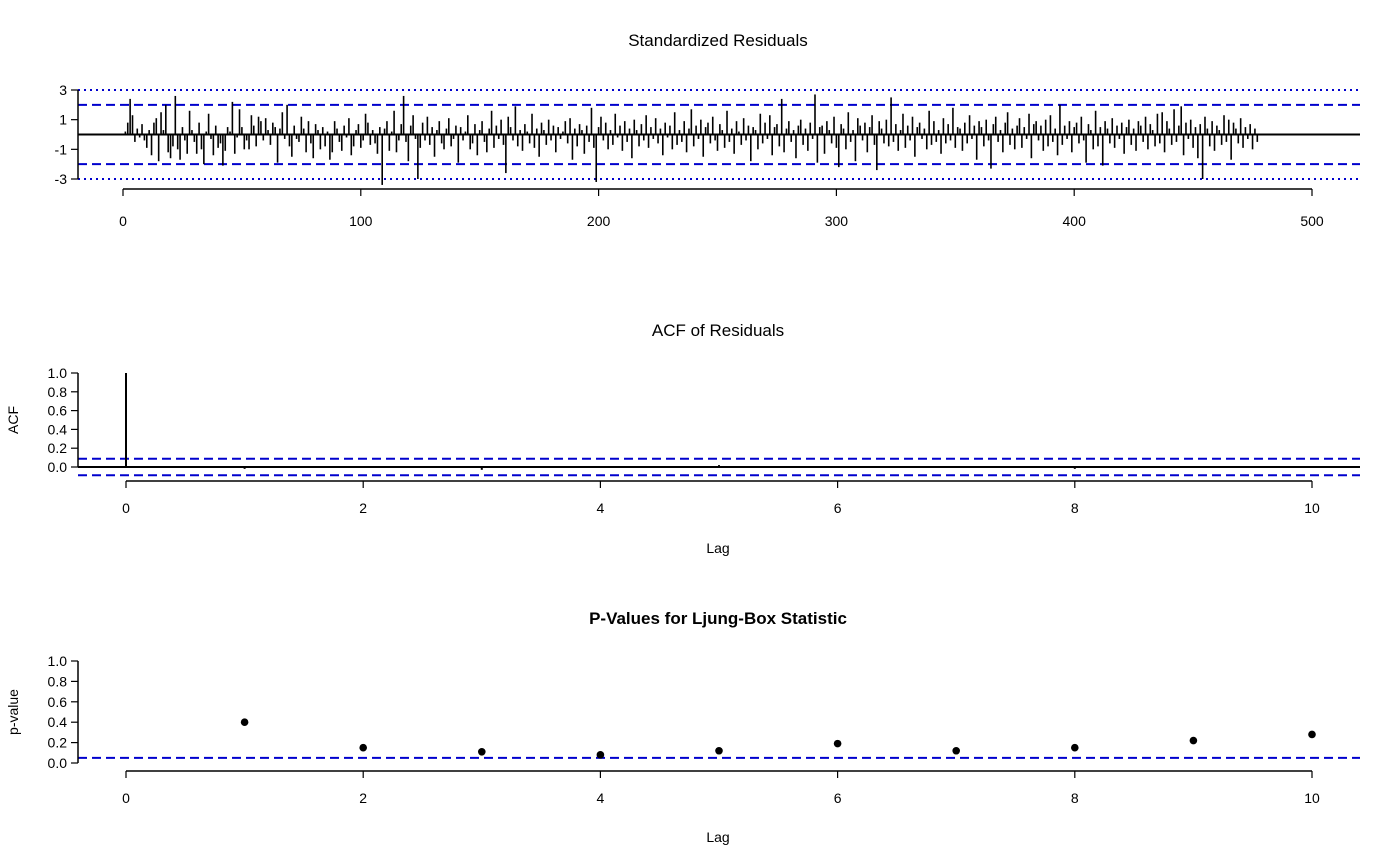 This screenshot has height=866, width=1400. What do you see at coordinates (58, 702) in the screenshot?
I see `pvalue-y-tick-label: 0.6` at bounding box center [58, 702].